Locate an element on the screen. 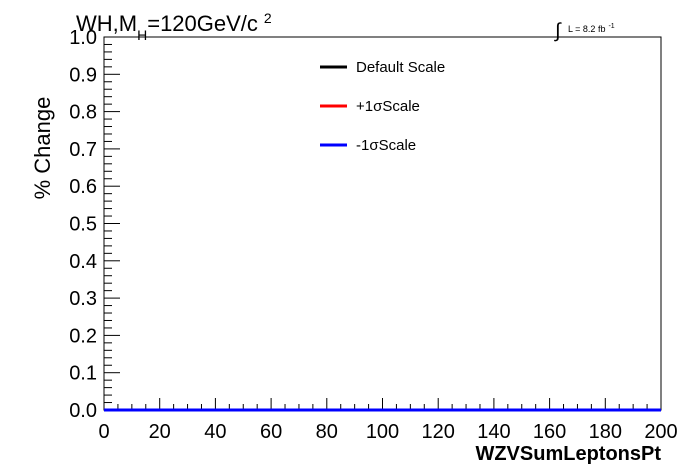  y-tick-label: 0.6 is located at coordinates (83, 187).